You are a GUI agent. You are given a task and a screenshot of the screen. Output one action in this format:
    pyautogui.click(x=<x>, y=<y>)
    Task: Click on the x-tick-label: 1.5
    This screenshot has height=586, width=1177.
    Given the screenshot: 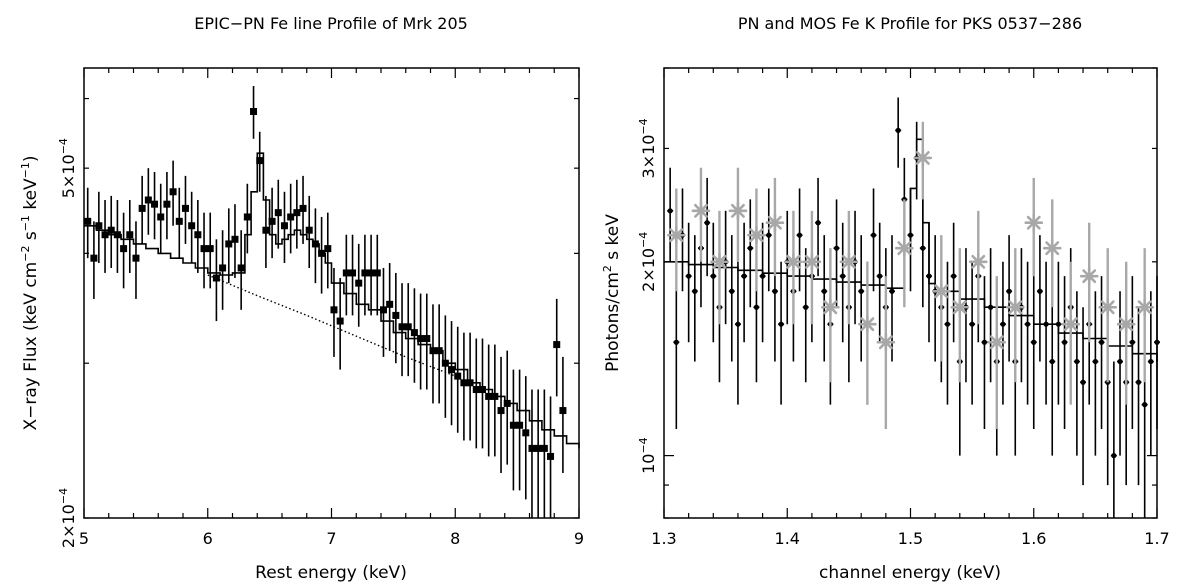 What is the action you would take?
    pyautogui.click(x=910, y=538)
    